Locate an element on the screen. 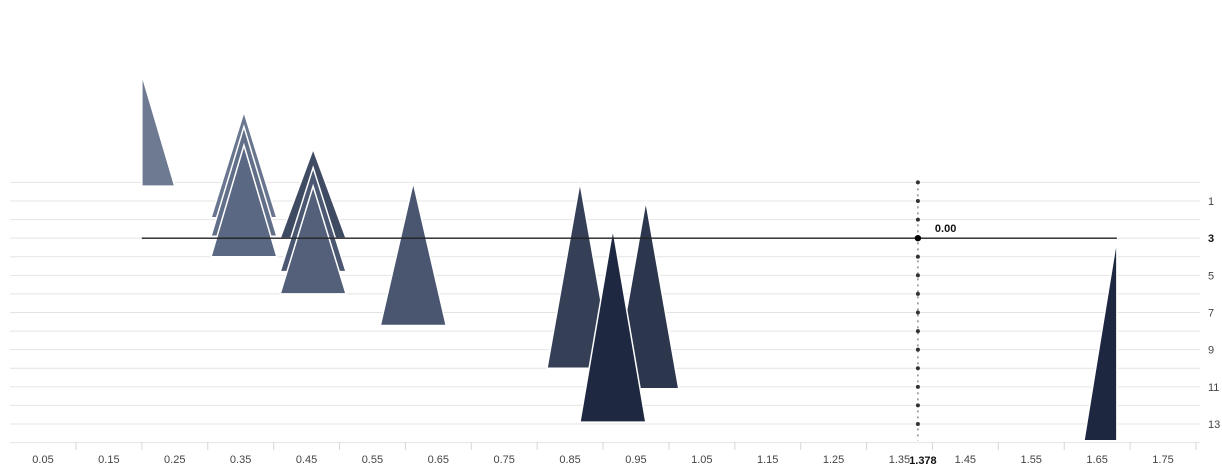 This screenshot has width=1222, height=467. x-tick-label: 1.55 is located at coordinates (1031, 460).